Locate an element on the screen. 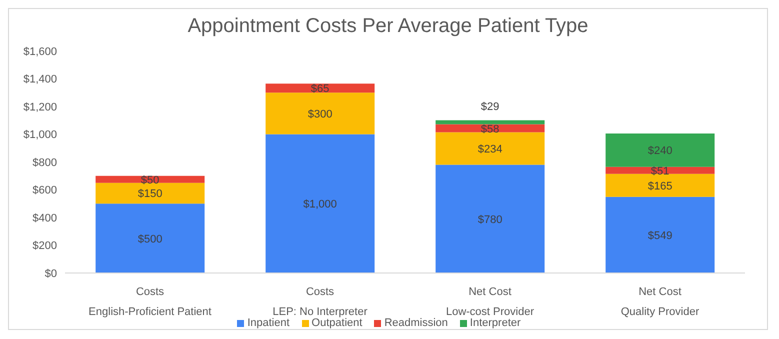 The image size is (779, 339). y-tick-label: $1,600 is located at coordinates (40, 52).